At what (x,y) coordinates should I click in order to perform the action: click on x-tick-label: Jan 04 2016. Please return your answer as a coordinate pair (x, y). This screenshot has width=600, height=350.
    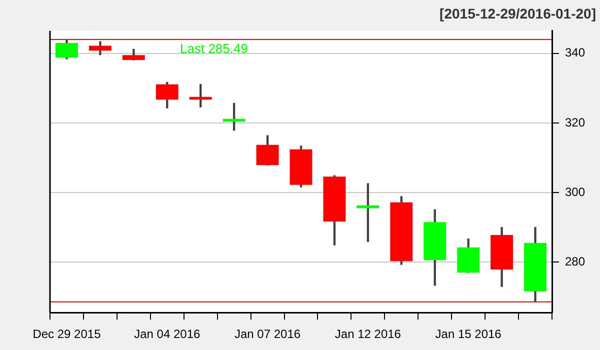
    Looking at the image, I should click on (167, 334).